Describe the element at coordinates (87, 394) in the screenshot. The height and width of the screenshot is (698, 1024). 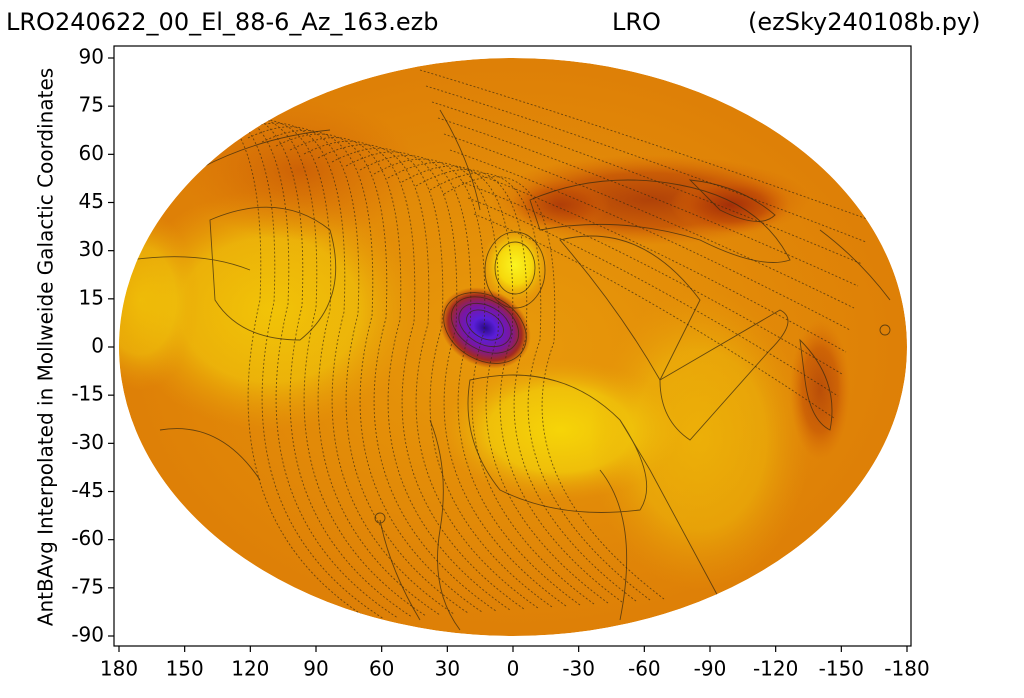
I see `y-tick-label: -15` at that location.